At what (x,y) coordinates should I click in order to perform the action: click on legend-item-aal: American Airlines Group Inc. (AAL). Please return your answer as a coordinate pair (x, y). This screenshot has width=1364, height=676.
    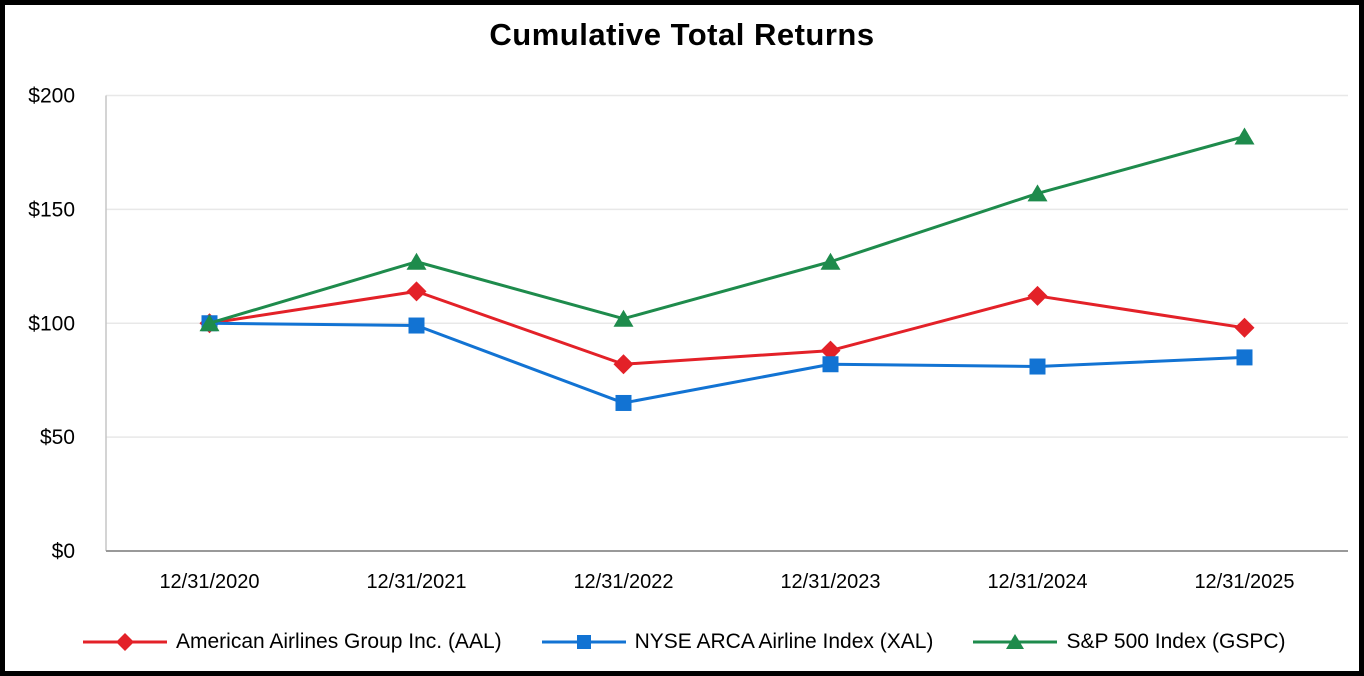
    Looking at the image, I should click on (292, 642).